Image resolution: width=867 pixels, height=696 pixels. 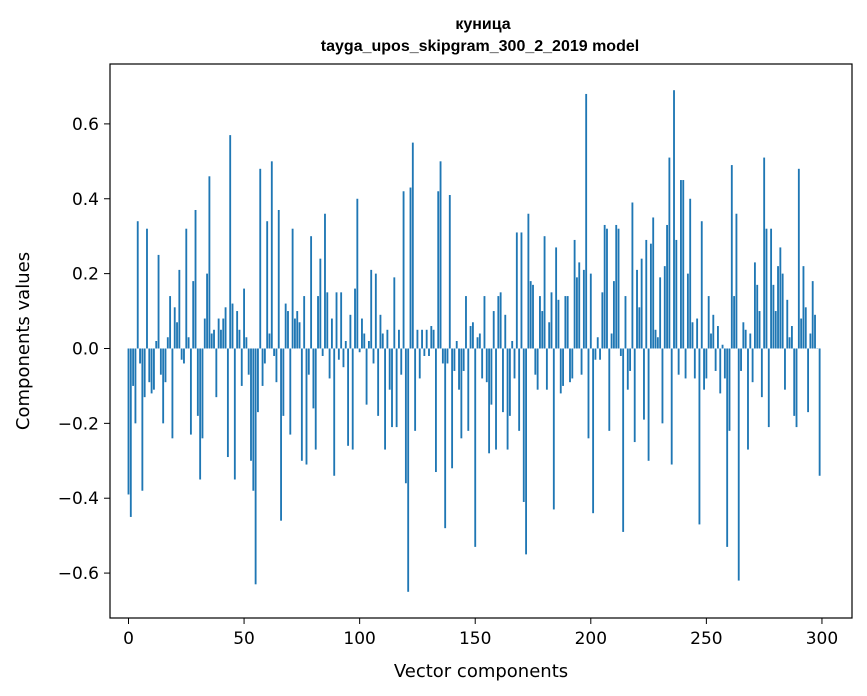 I want to click on y-tick-label: −0.4, so click(x=78, y=499).